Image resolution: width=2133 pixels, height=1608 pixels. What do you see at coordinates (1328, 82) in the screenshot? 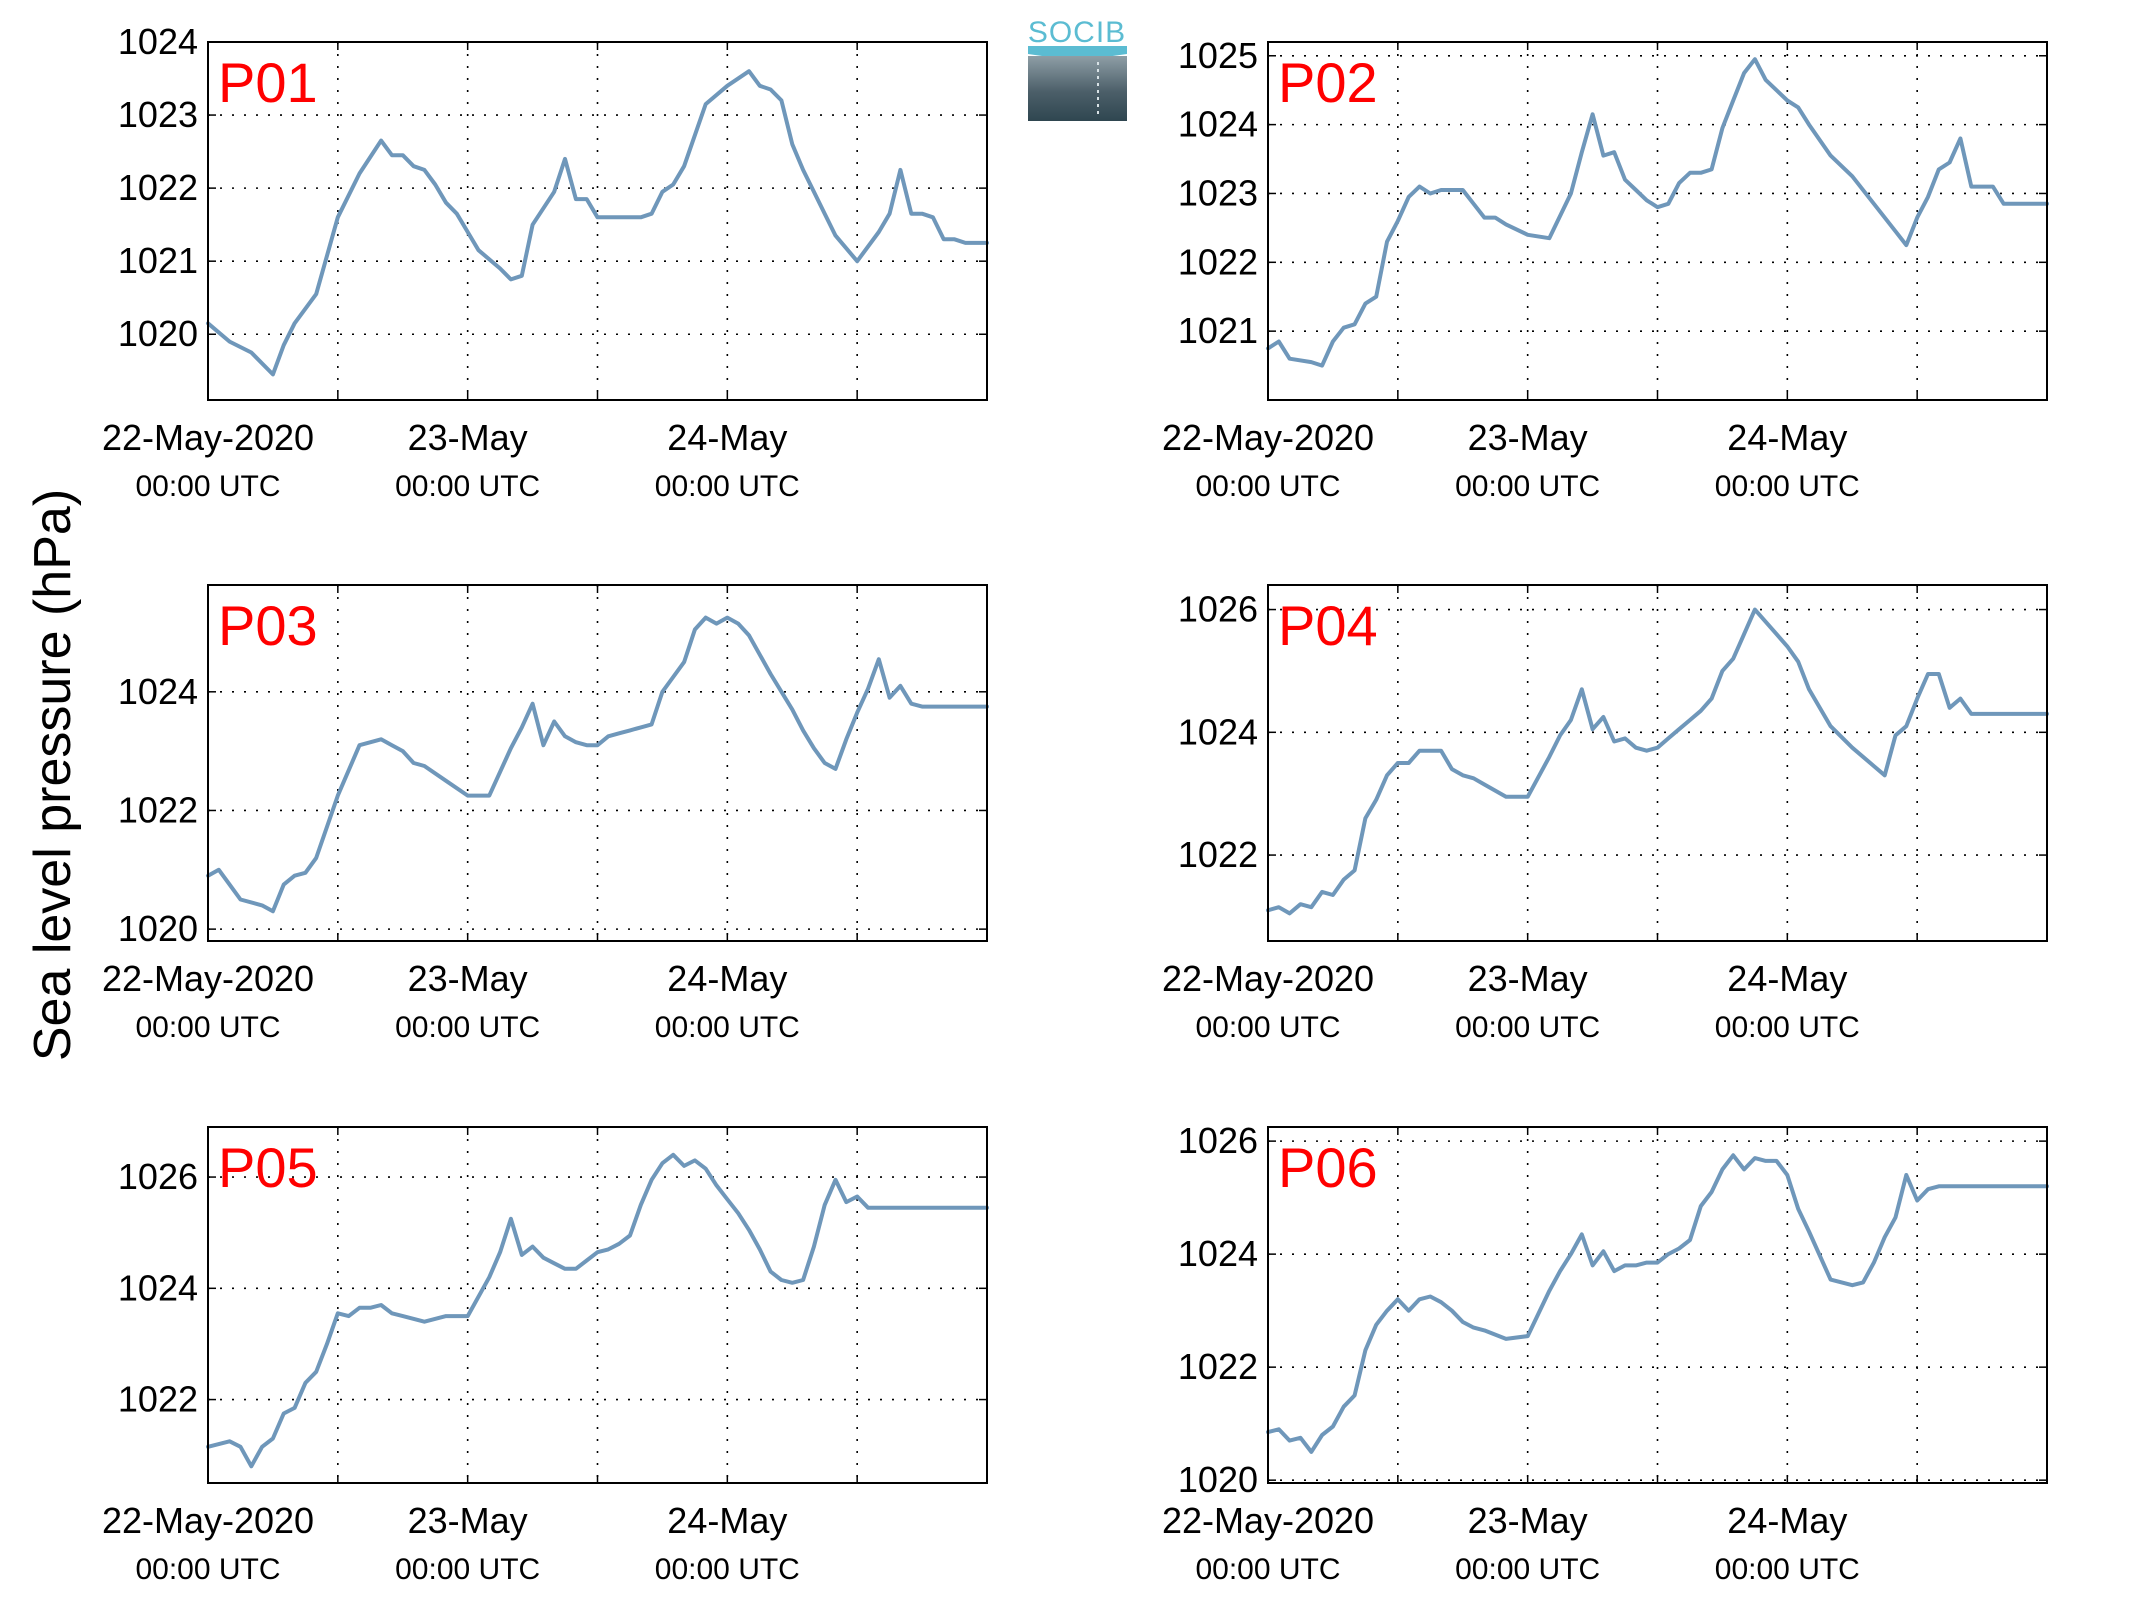
I see `panel-label-p02: P02` at bounding box center [1328, 82].